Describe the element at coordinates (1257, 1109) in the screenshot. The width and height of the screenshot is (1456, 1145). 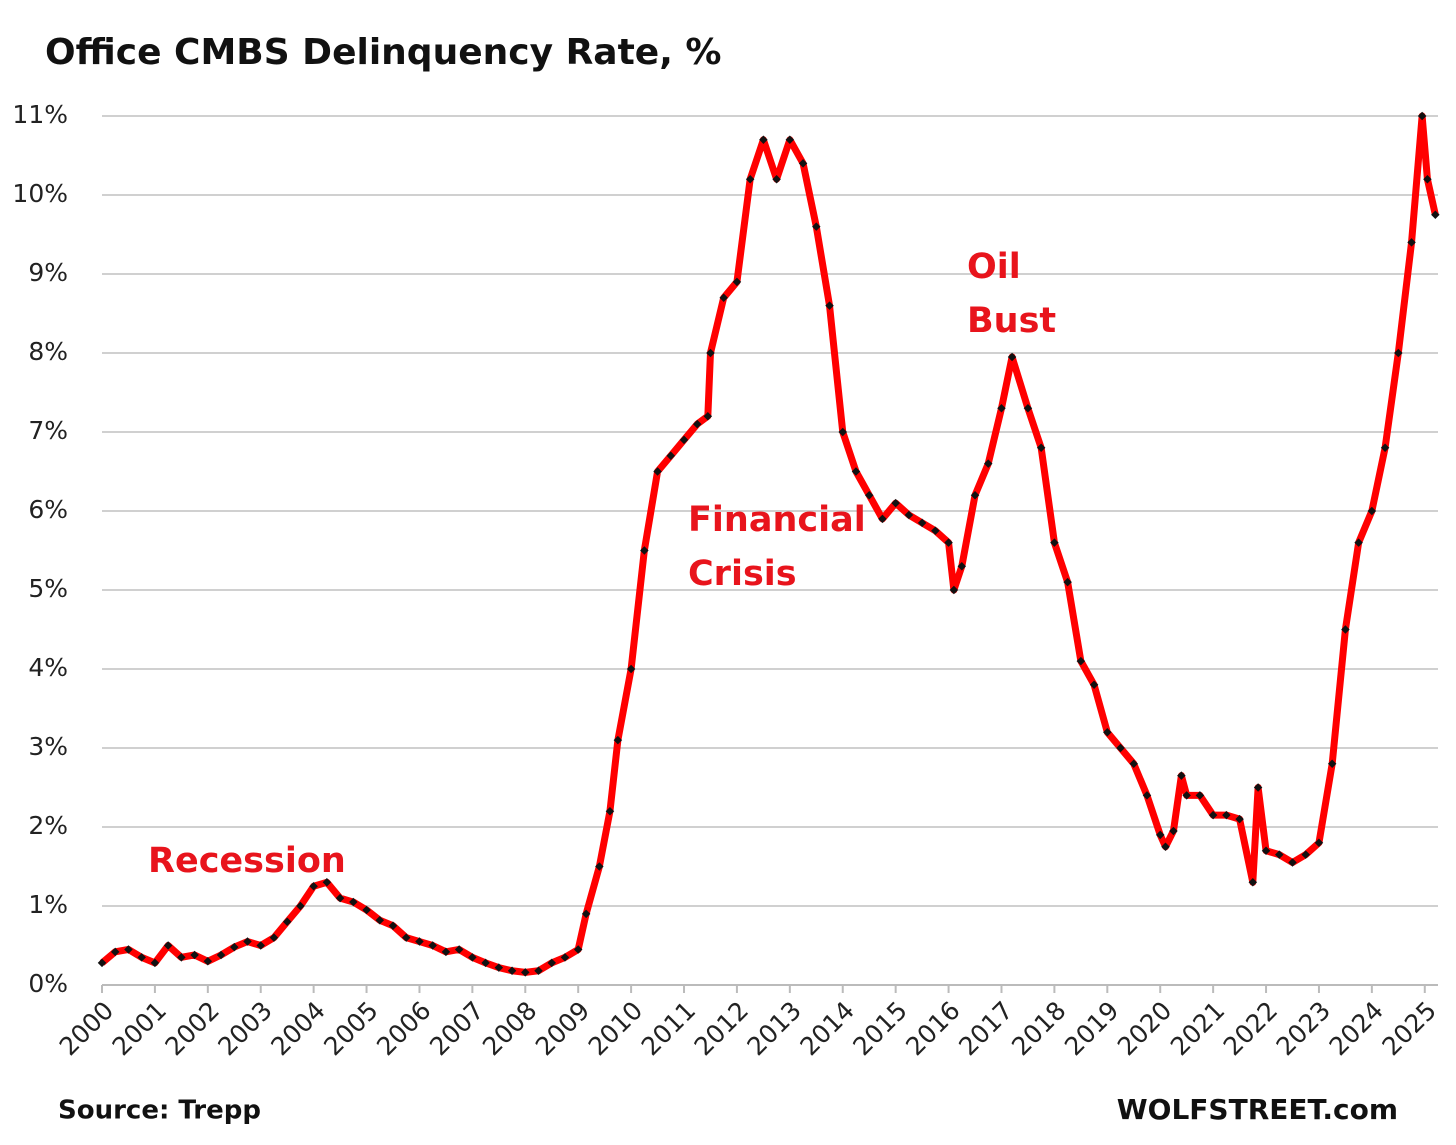
I see `watermark: WOLFSTREET.com` at that location.